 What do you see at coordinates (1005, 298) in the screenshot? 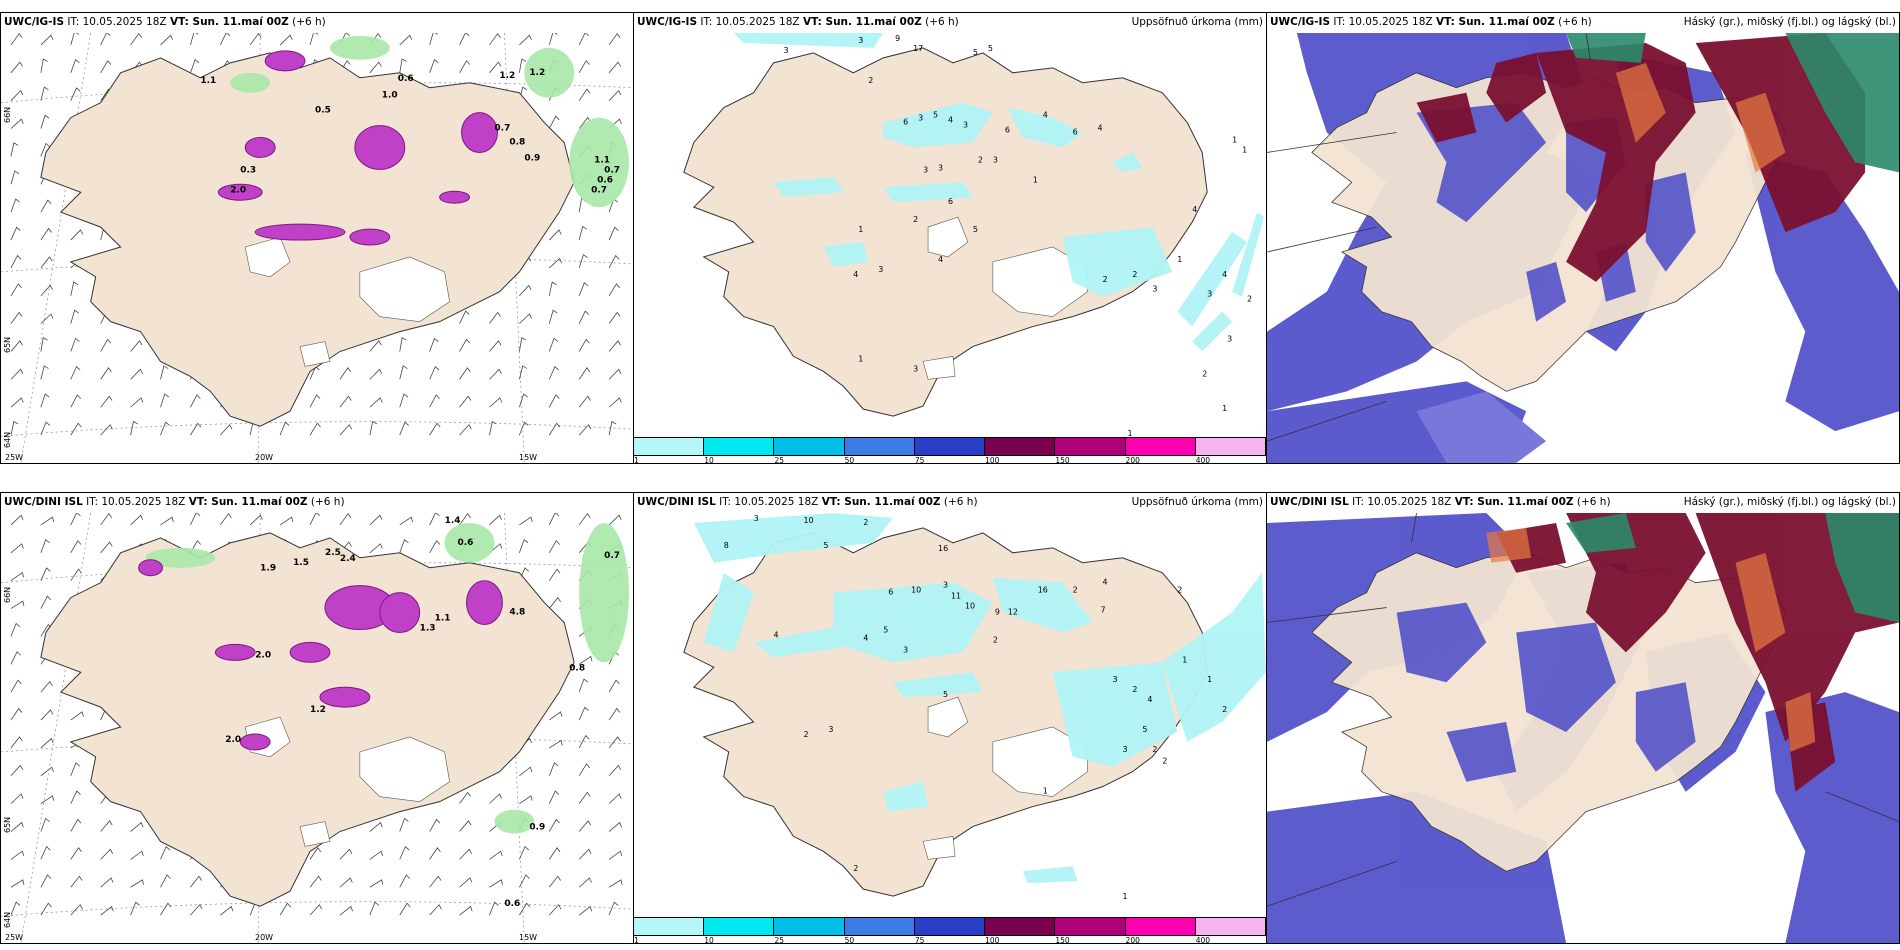
I see `glaciers` at bounding box center [1005, 298].